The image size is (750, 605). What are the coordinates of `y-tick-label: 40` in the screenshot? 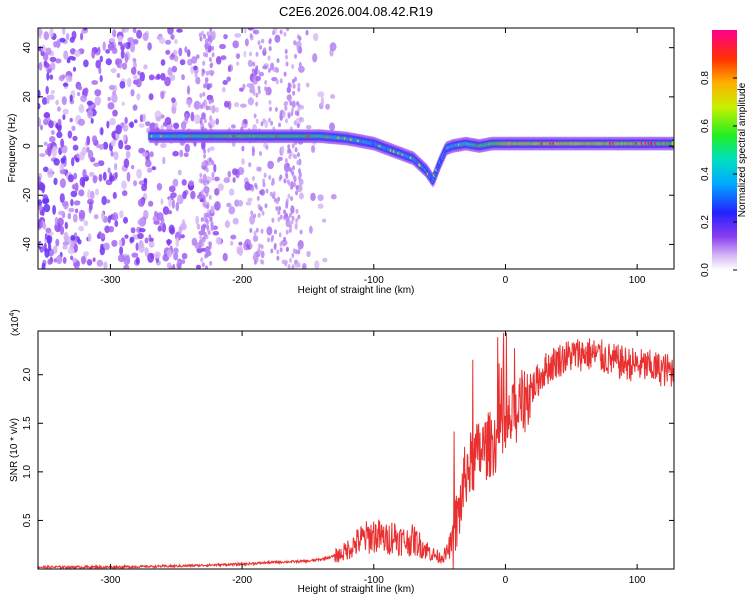 It's located at (27, 48).